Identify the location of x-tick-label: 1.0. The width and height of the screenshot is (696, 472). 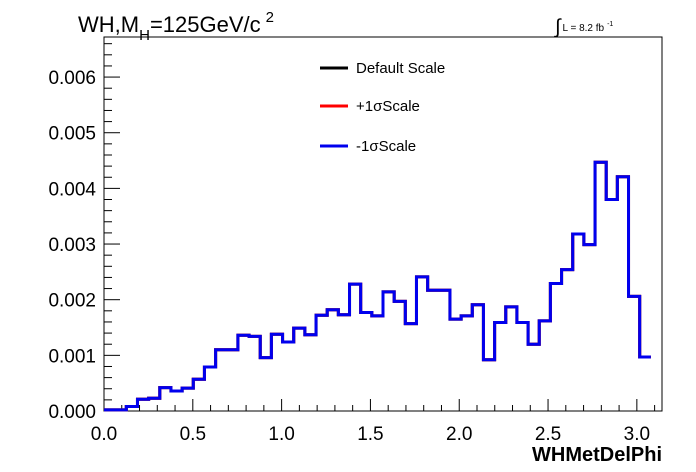
(281, 434).